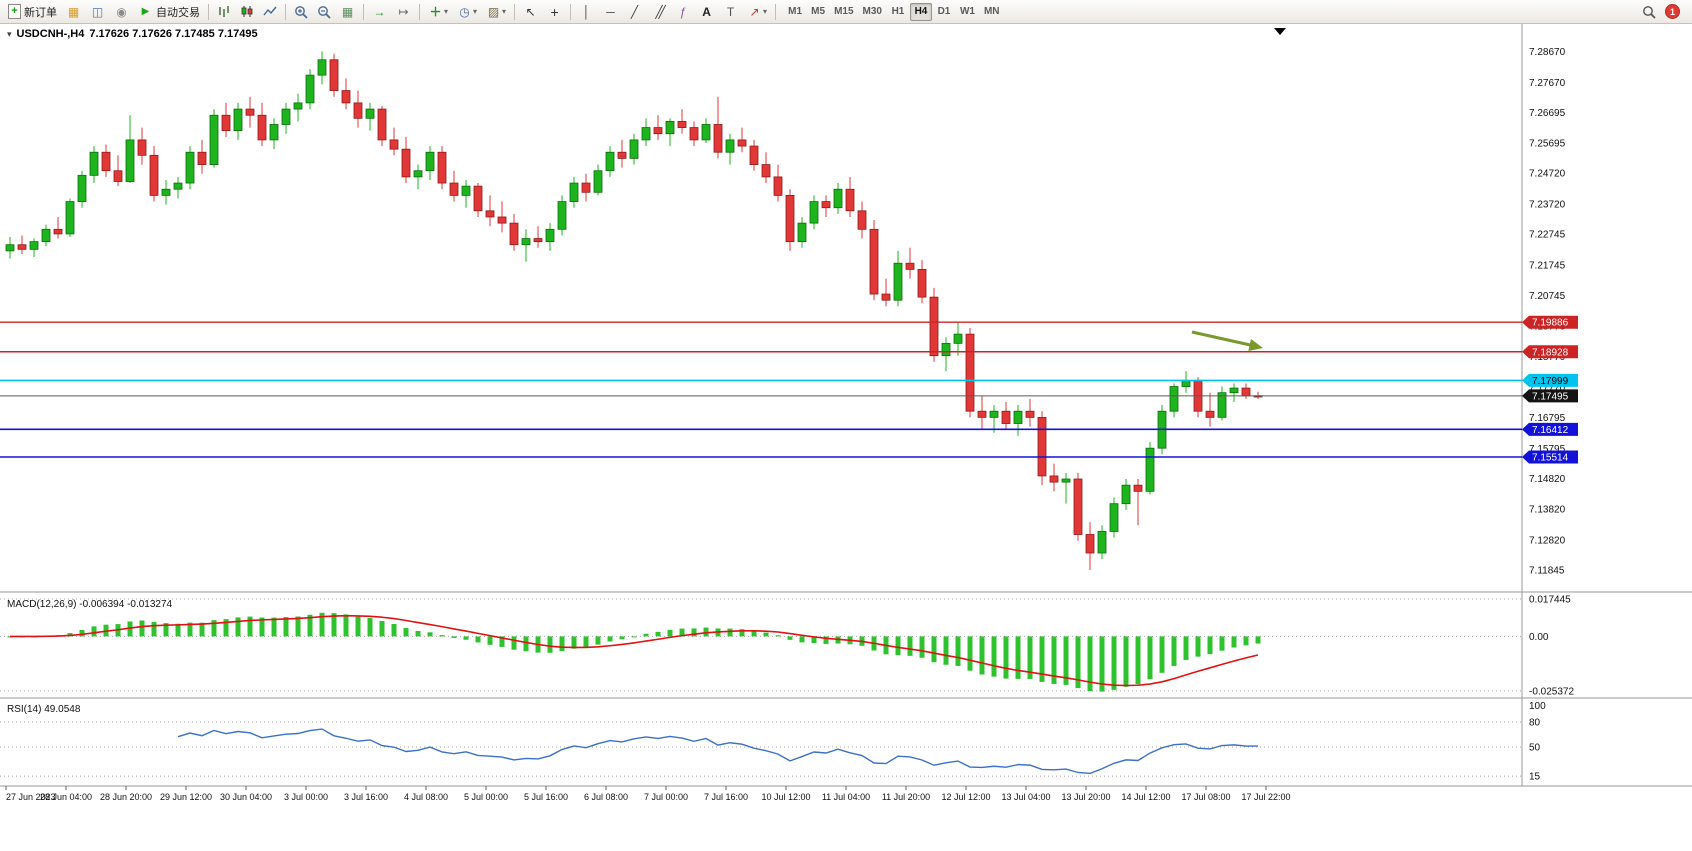 This screenshot has height=851, width=1692. Describe the element at coordinates (9, 33) in the screenshot. I see `window-collapse-icon: ▾` at that location.